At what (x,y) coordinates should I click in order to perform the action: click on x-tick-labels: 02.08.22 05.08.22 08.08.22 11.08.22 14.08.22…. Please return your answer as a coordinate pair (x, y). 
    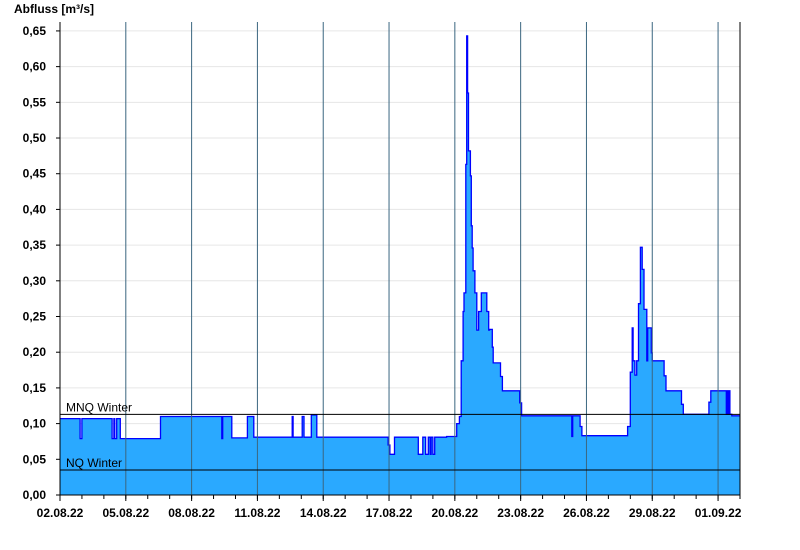
    Looking at the image, I should click on (389, 513).